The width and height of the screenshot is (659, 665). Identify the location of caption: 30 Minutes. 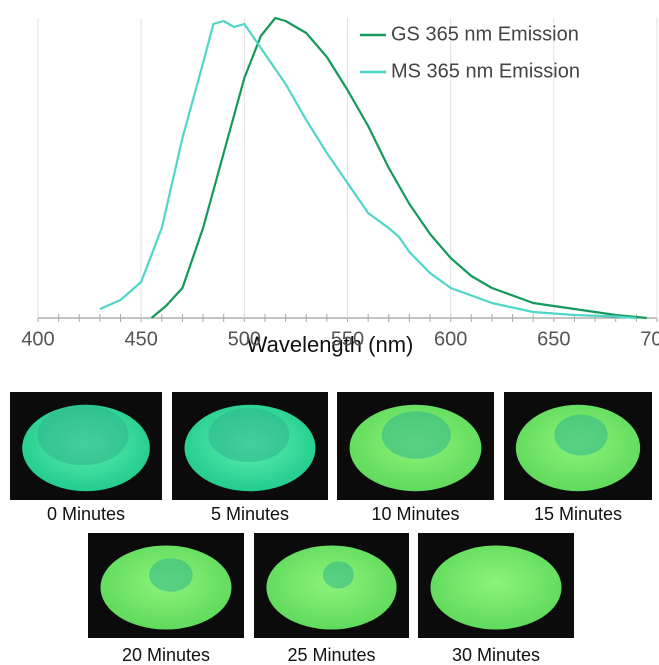
(496, 655).